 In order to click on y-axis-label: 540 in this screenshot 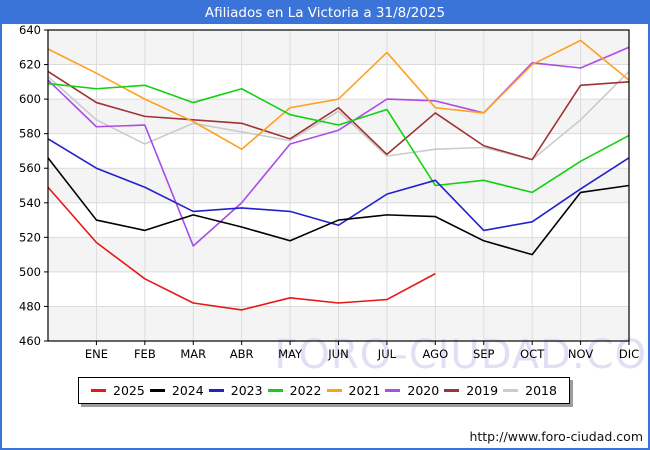, I will do `click(30, 203)`.